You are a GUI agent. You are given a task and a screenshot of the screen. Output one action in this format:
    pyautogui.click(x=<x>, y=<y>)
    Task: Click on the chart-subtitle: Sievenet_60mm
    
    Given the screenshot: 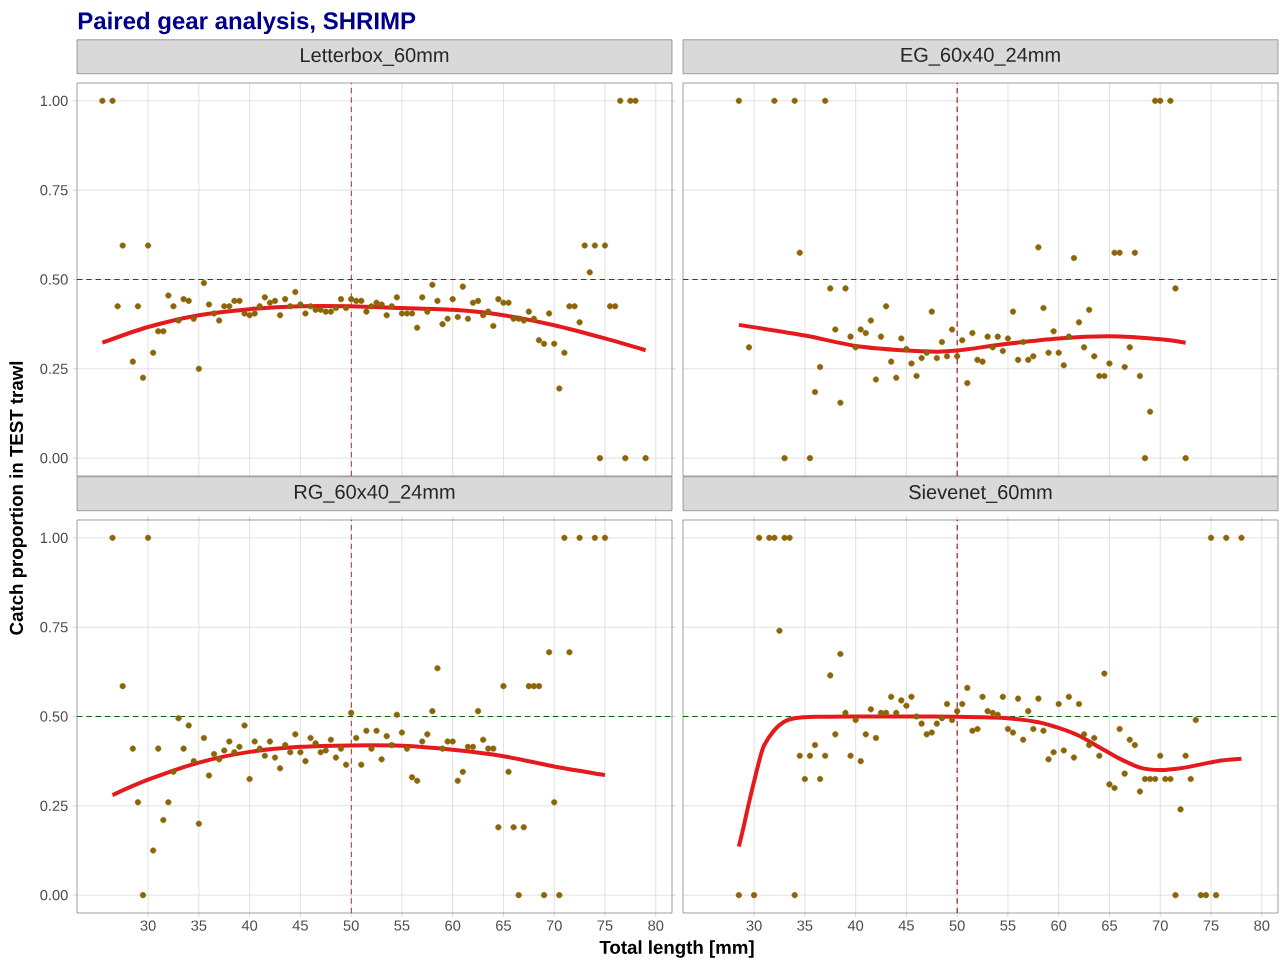 What is the action you would take?
    pyautogui.click(x=980, y=493)
    